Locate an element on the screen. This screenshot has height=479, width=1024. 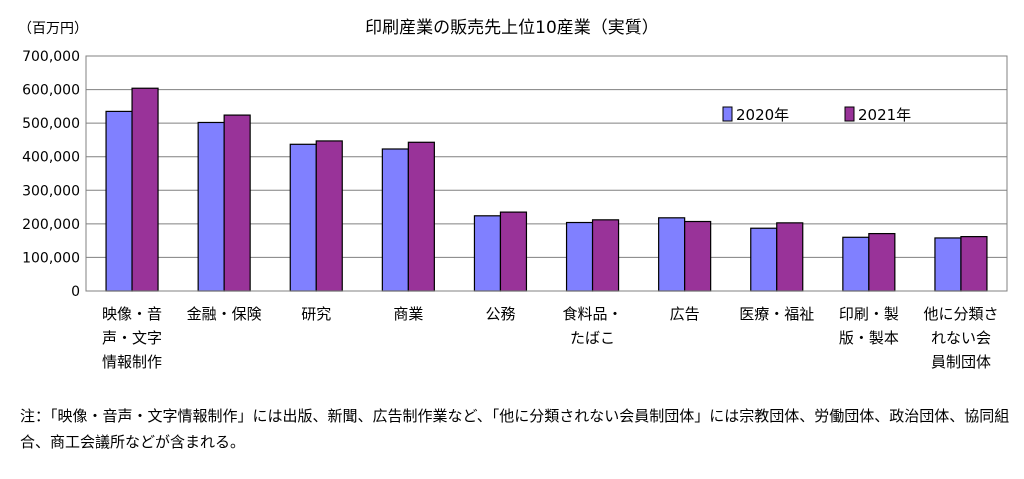
bar-2021年-3 is located at coordinates (421, 216).